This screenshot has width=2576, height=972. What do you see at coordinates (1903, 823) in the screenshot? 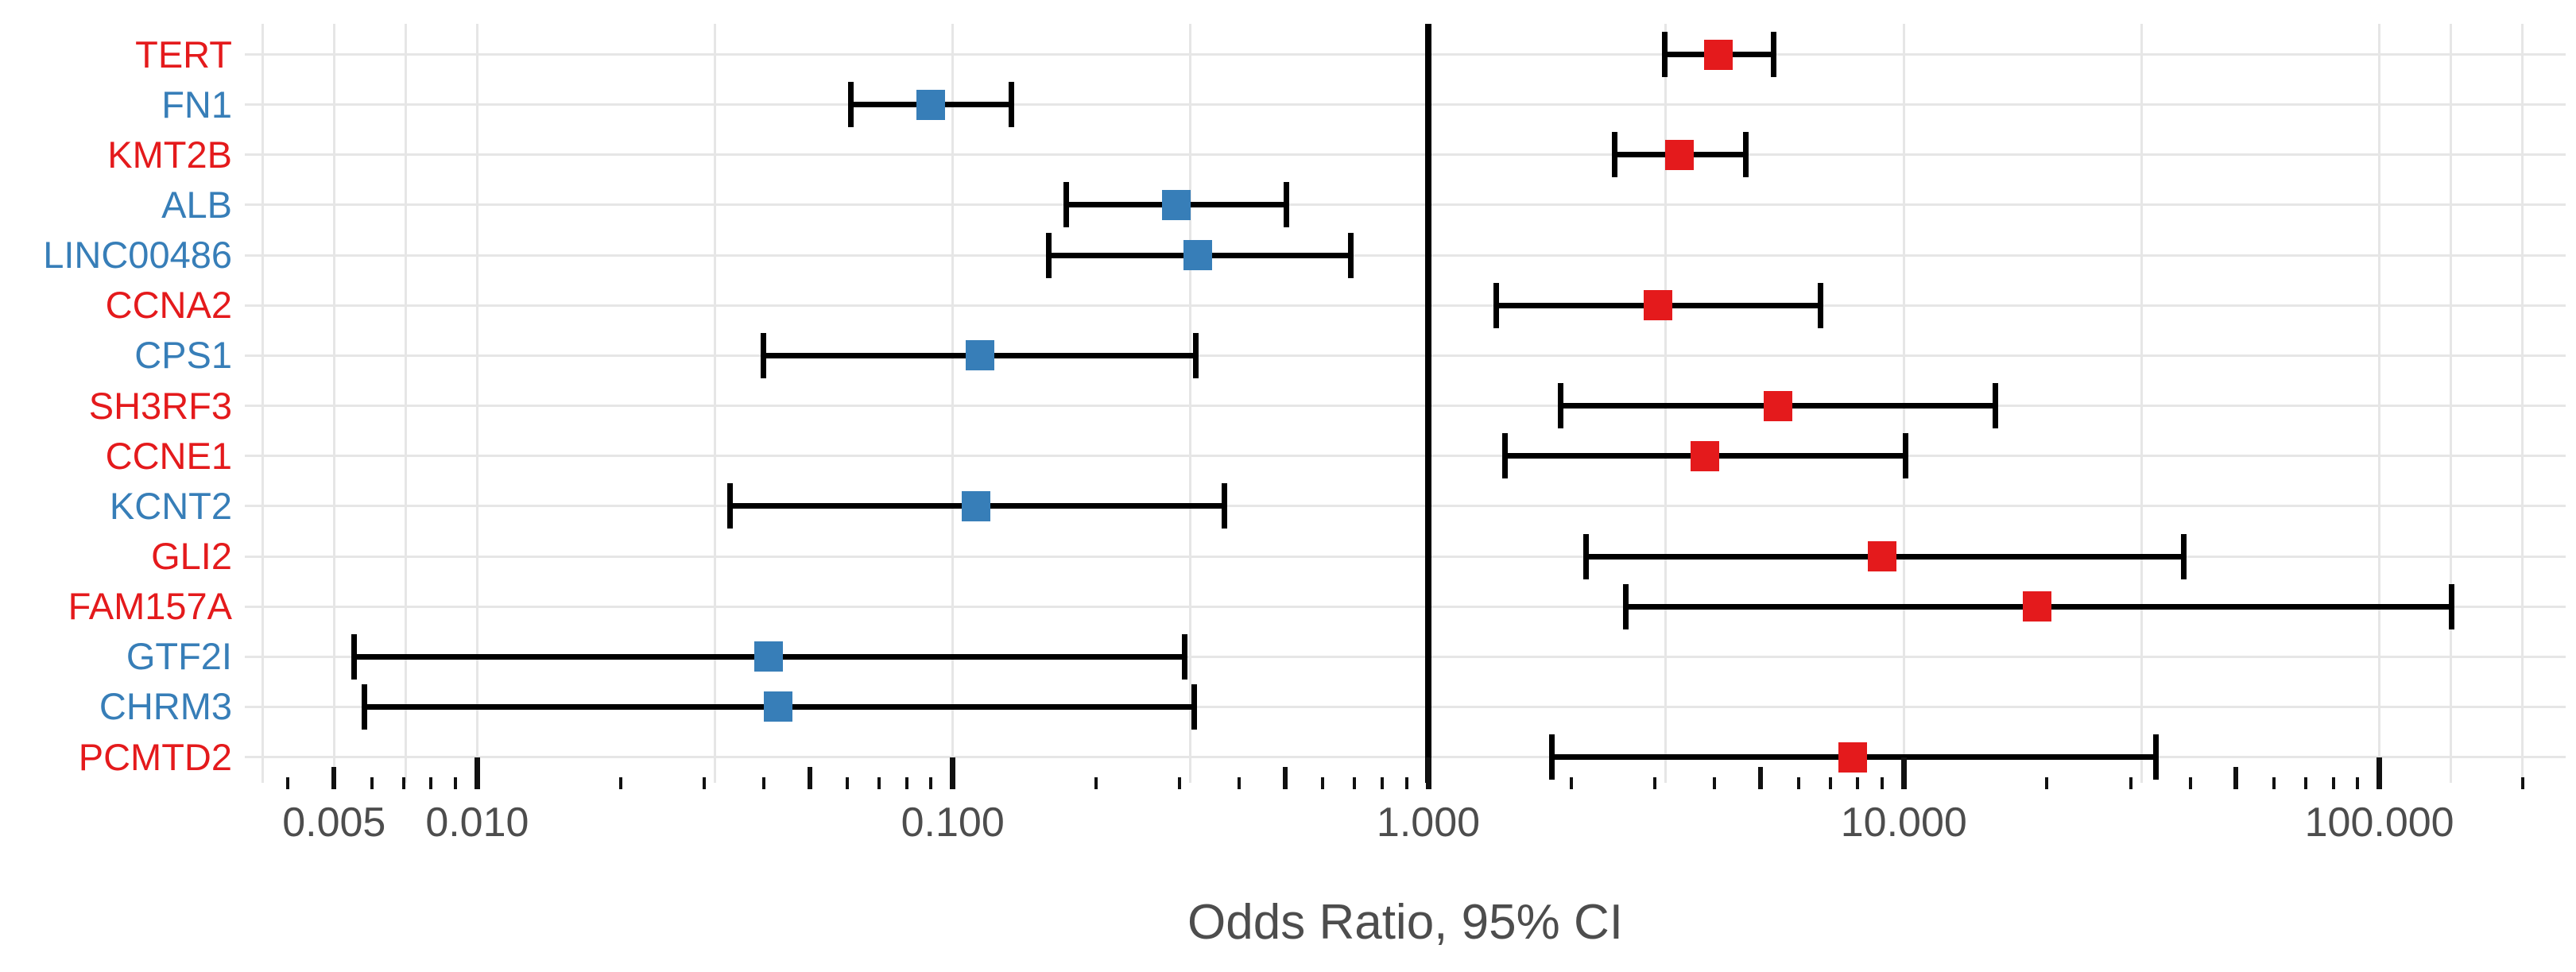
I see `x-tick-label: 10.000` at bounding box center [1903, 823].